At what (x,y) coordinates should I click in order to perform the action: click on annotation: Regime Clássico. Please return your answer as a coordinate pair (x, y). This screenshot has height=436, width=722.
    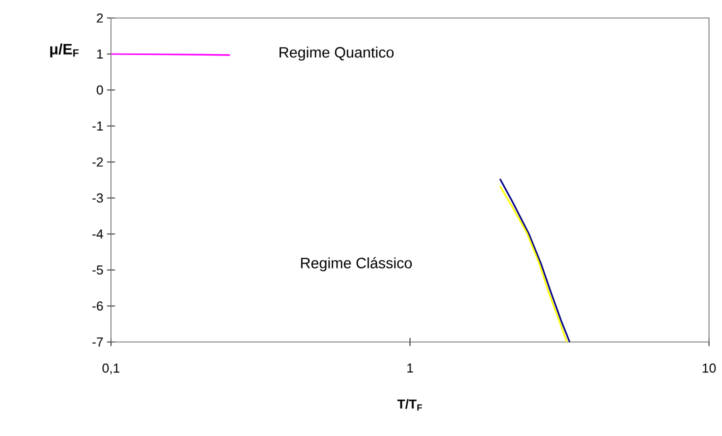
    Looking at the image, I should click on (356, 264).